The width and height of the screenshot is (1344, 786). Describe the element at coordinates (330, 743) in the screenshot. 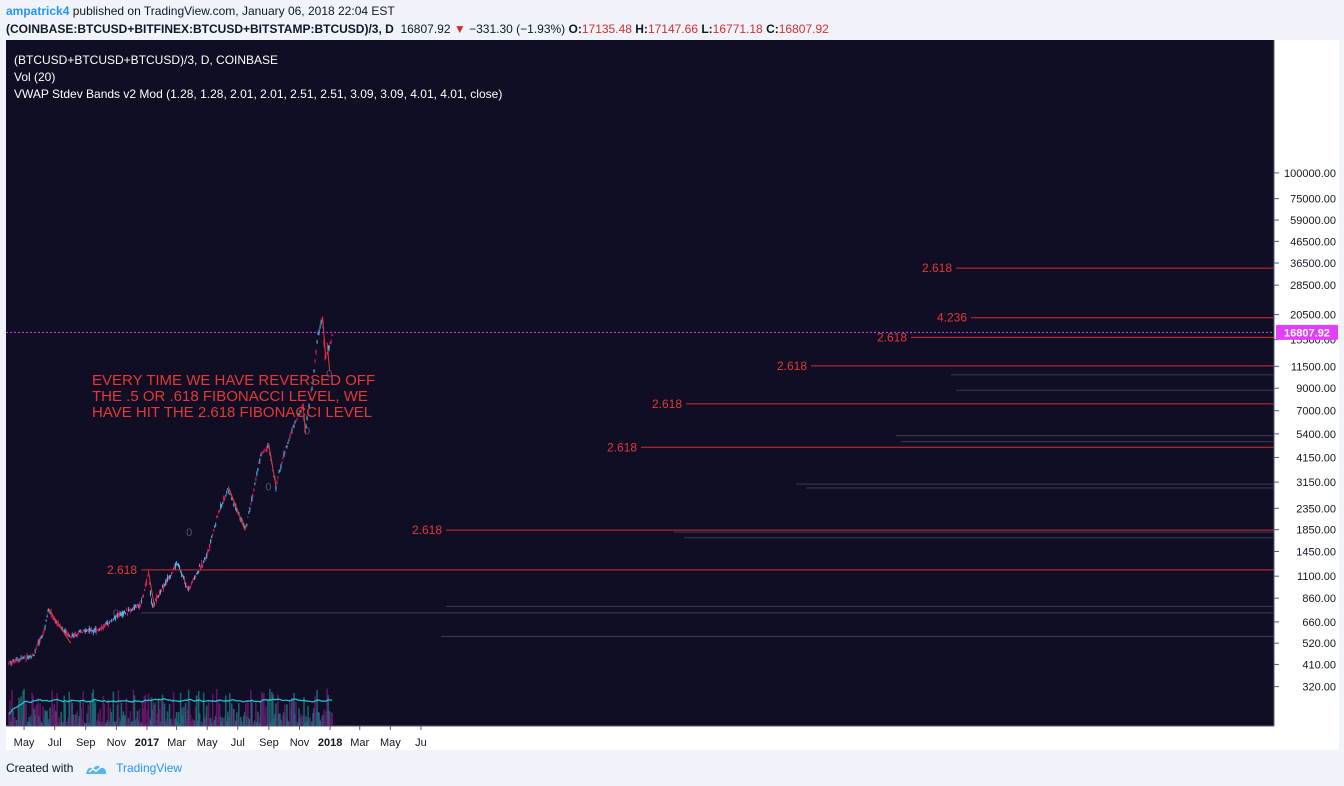

I see `x-tick-label: 2018` at that location.